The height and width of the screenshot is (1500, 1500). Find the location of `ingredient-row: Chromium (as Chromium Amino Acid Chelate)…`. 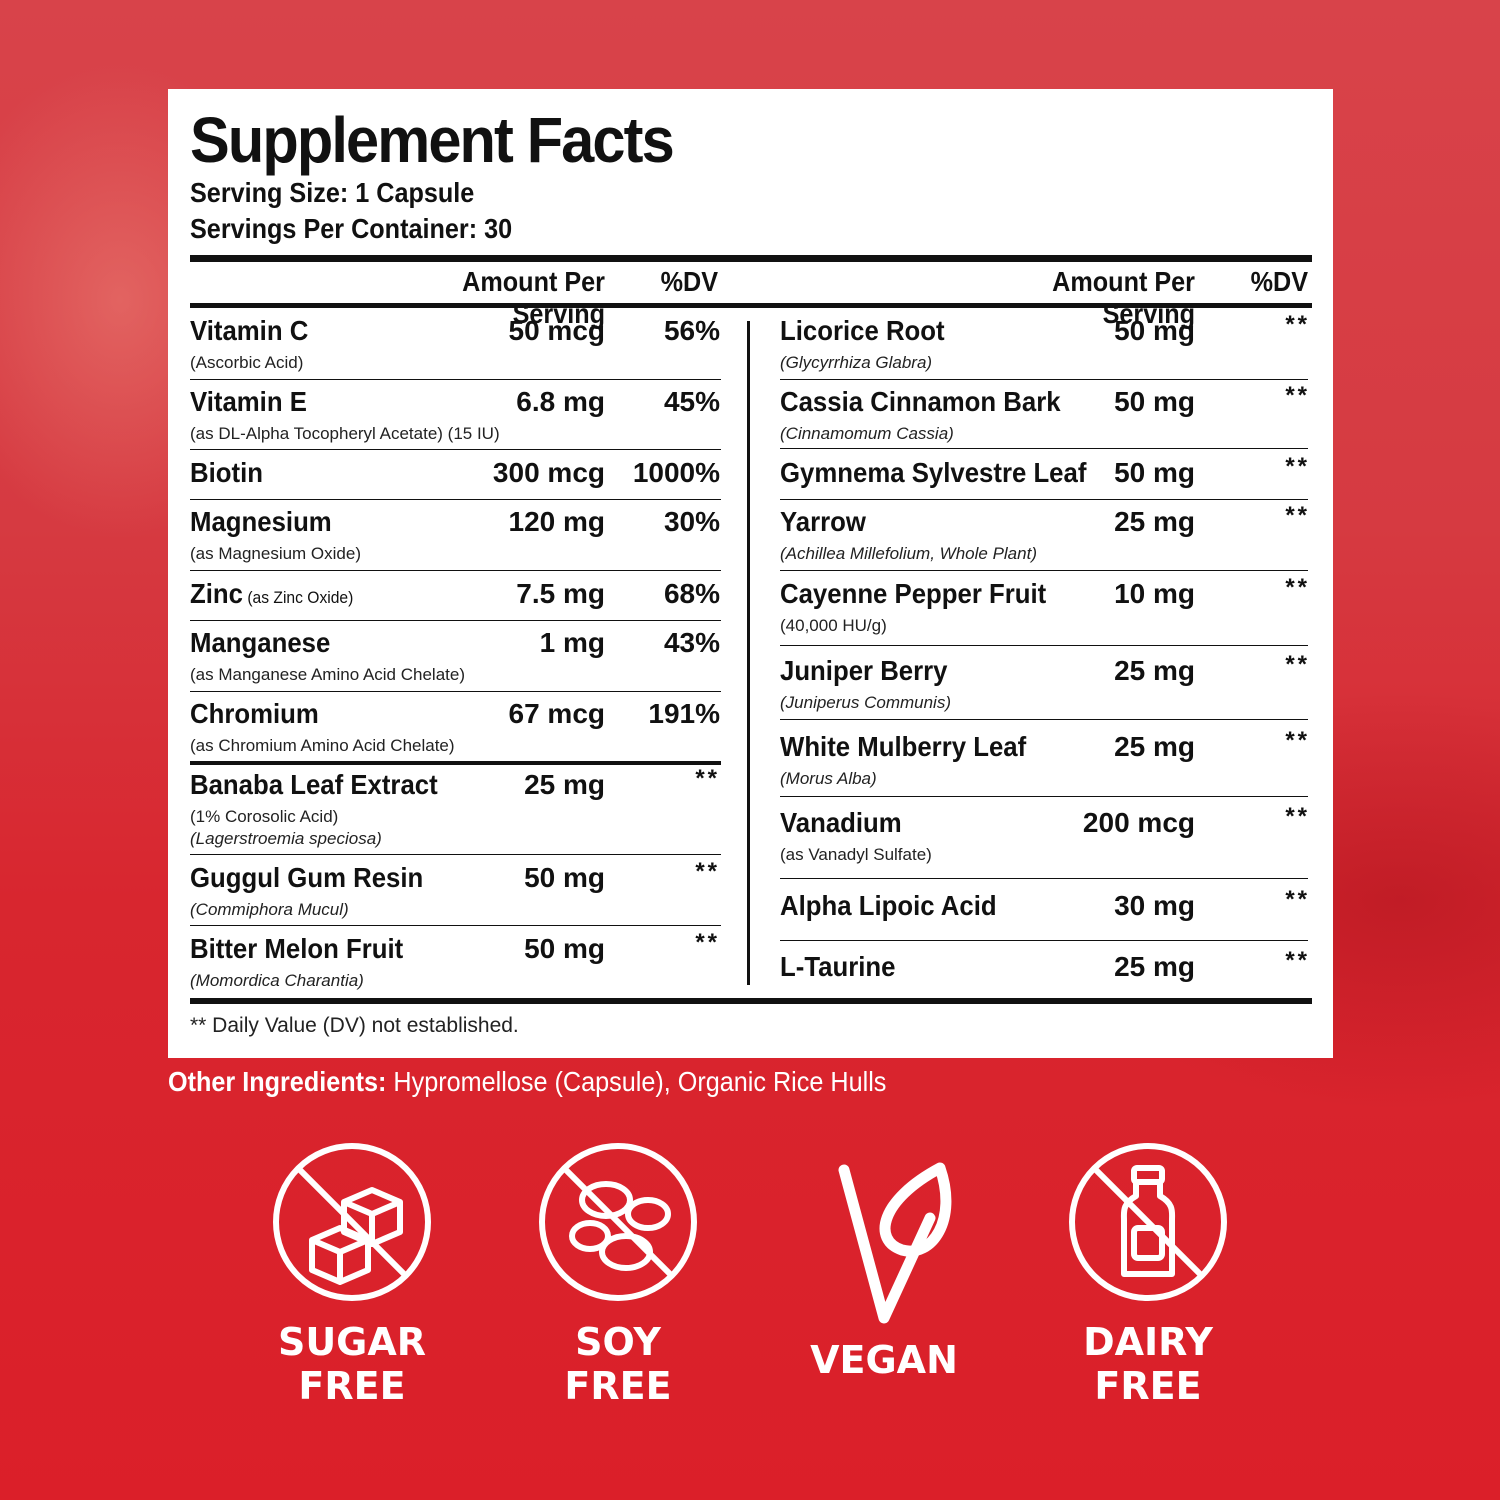

ingredient-row: Chromium (as Chromium Amino Acid Chelate)… is located at coordinates (455, 728).